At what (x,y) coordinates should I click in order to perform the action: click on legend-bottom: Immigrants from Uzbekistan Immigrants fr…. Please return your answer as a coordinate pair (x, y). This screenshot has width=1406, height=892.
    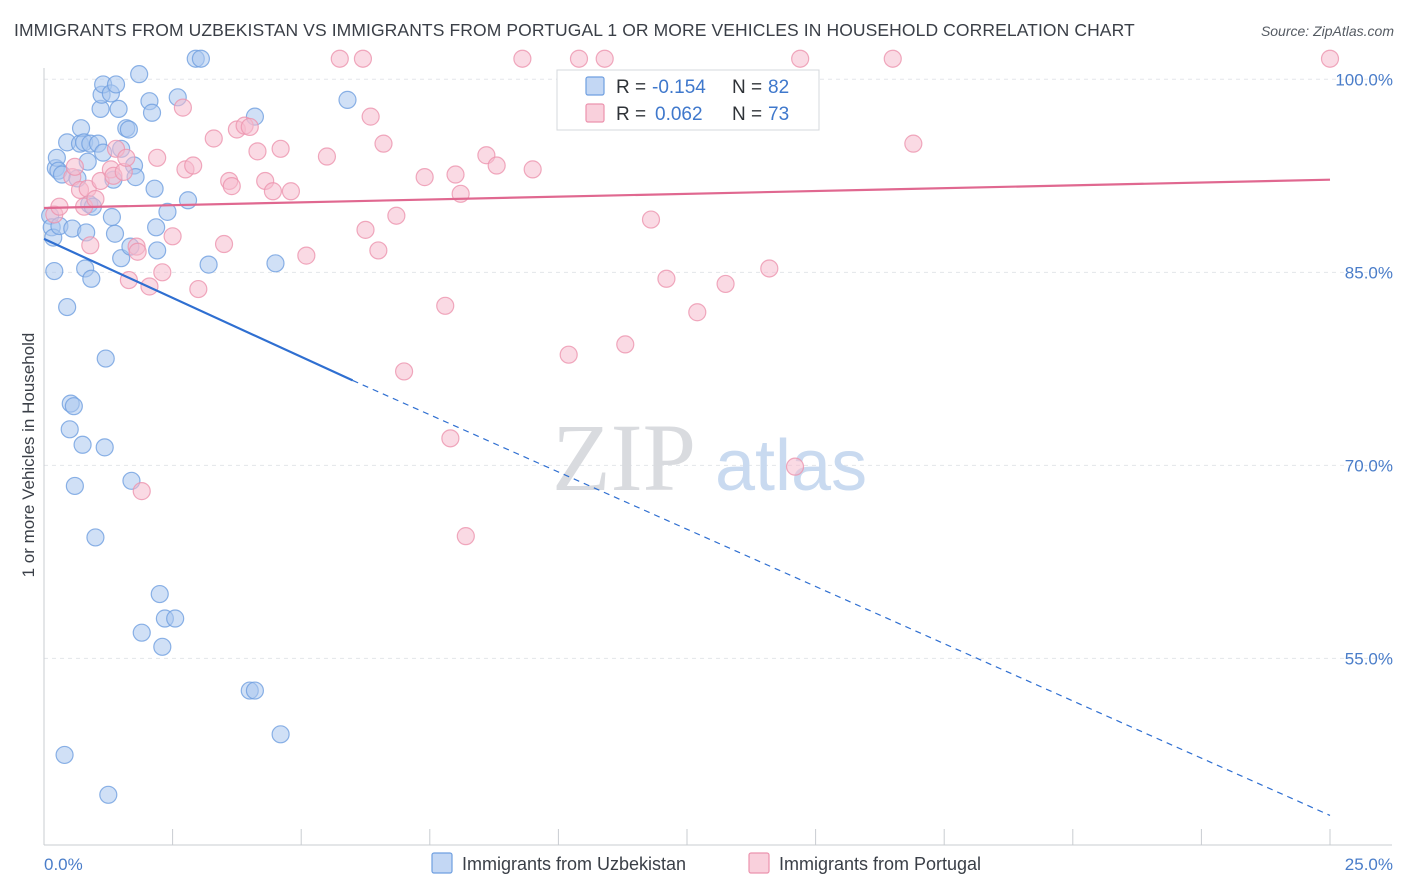
    Looking at the image, I should click on (706, 863).